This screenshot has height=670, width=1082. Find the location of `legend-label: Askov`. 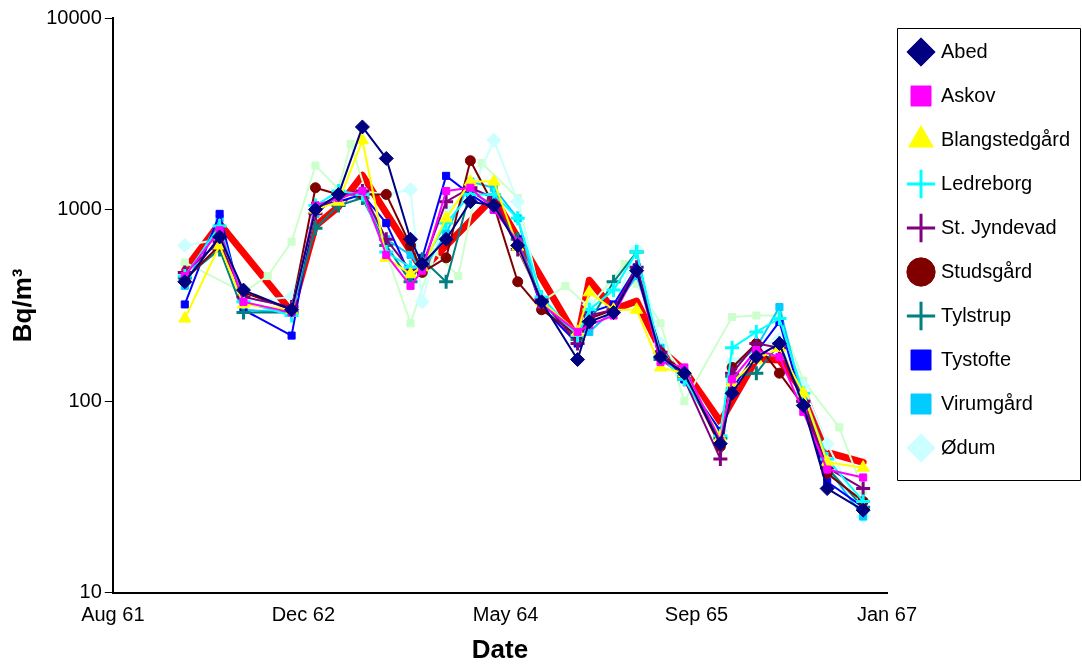

legend-label: Askov is located at coordinates (968, 94).